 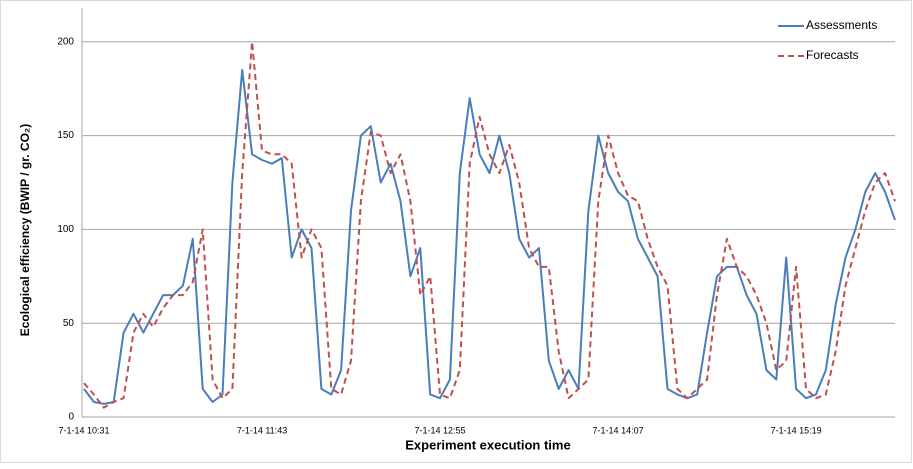 I want to click on y-tick-label: 200, so click(x=65, y=41).